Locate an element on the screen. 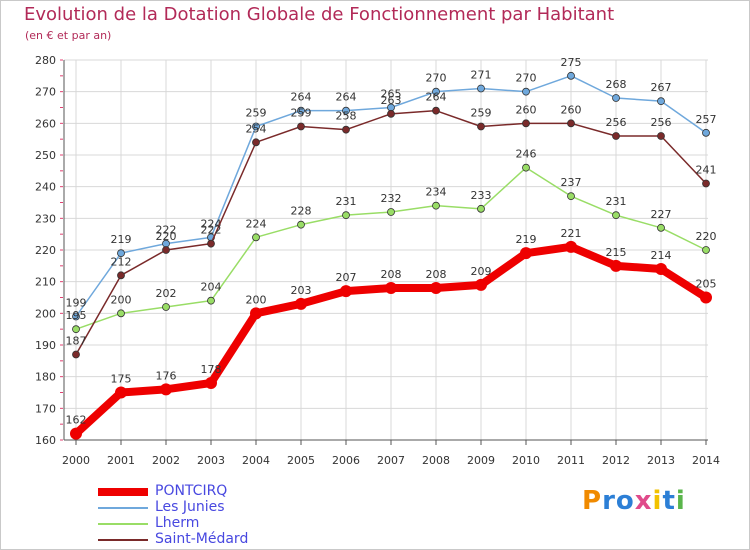  y-tick-label: 230 is located at coordinates (45, 218).